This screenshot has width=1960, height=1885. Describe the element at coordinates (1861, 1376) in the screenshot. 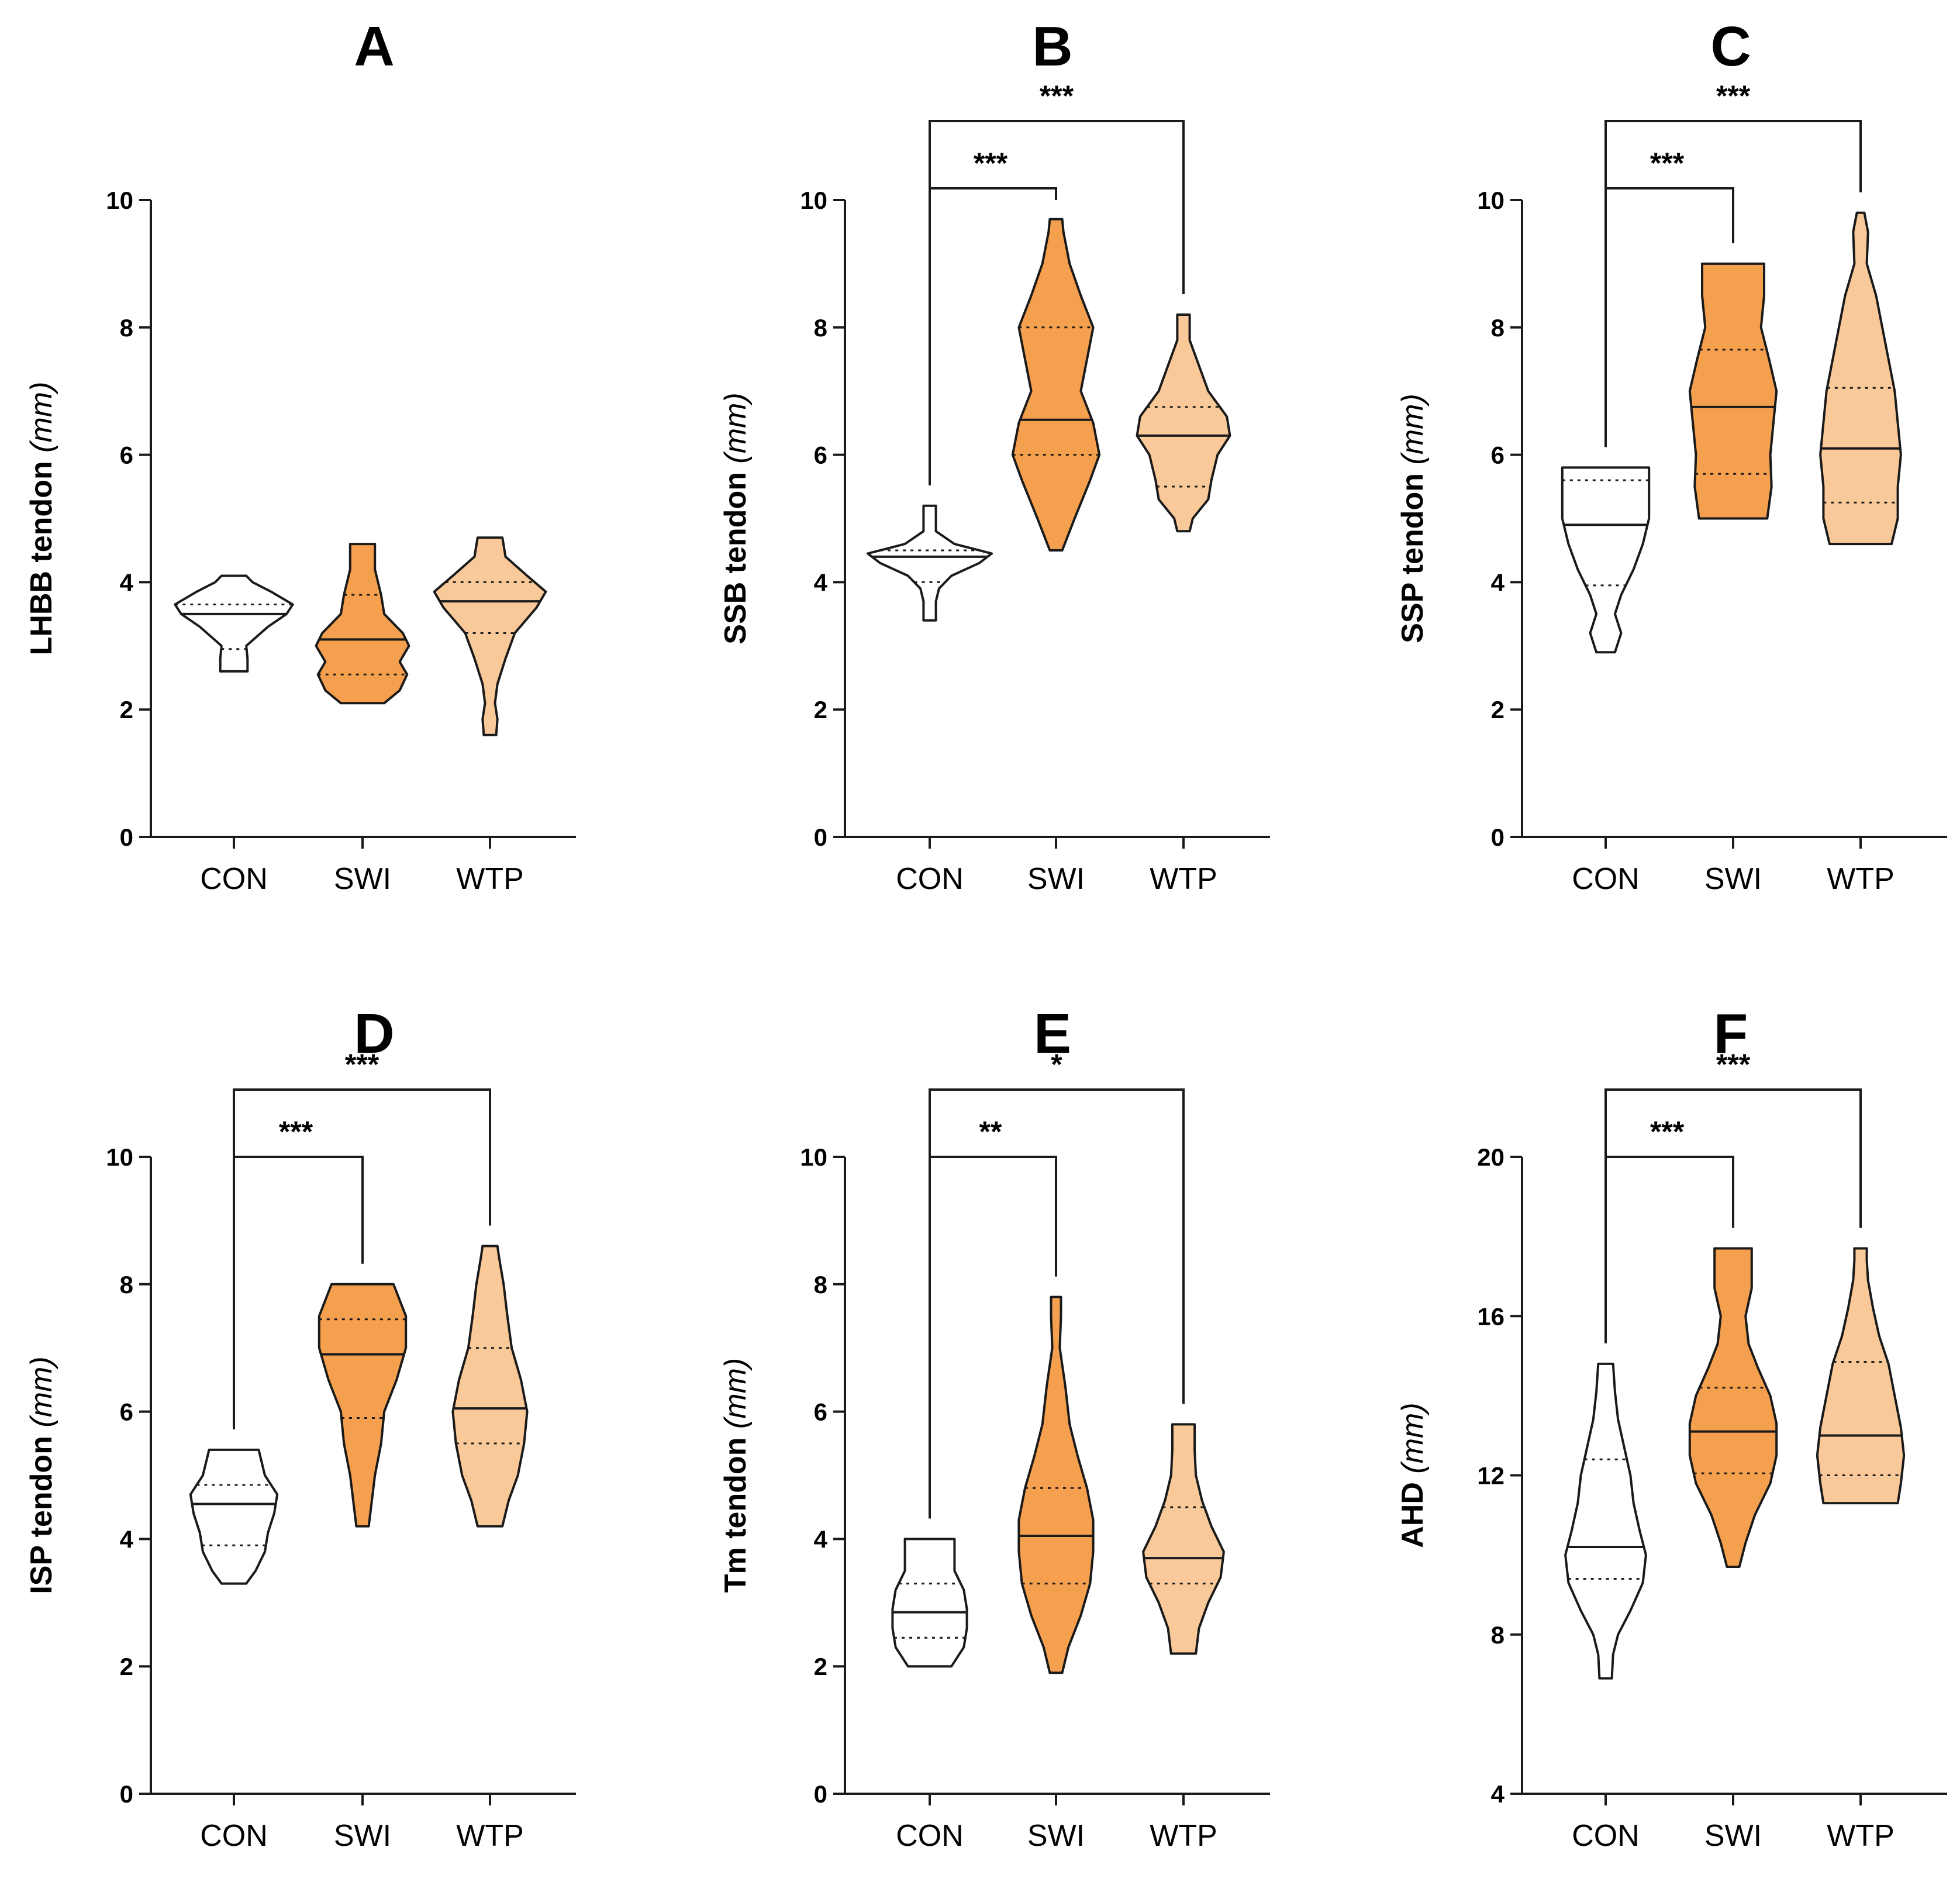

I see `panel-f-violin-wtp-body` at that location.